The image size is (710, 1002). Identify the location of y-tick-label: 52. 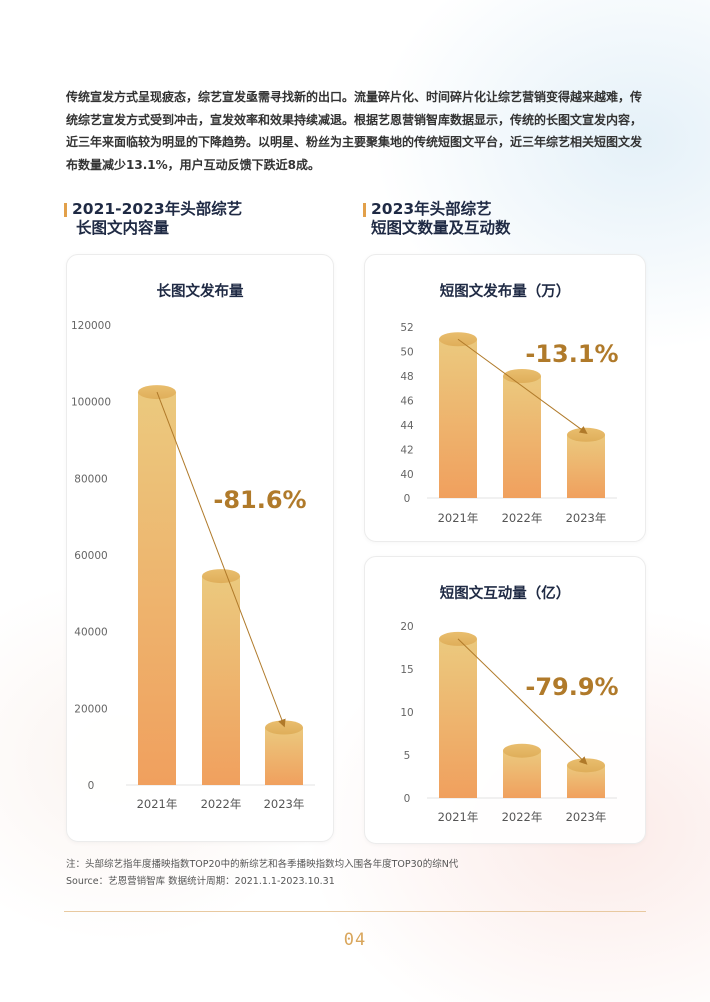
(406, 328).